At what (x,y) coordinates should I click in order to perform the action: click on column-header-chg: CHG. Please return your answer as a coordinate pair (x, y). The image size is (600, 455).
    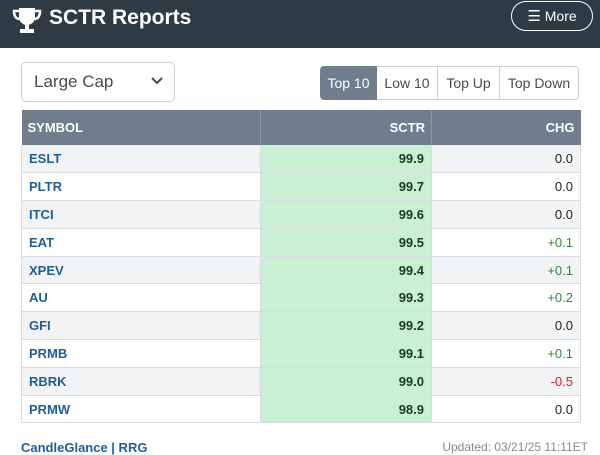
    Looking at the image, I should click on (506, 127).